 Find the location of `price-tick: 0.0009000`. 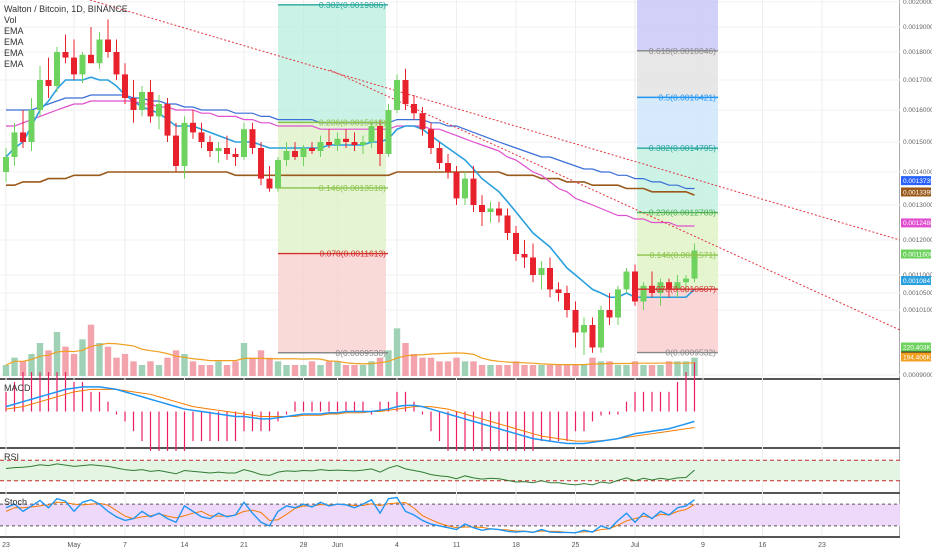

price-tick: 0.0009000 is located at coordinates (917, 375).